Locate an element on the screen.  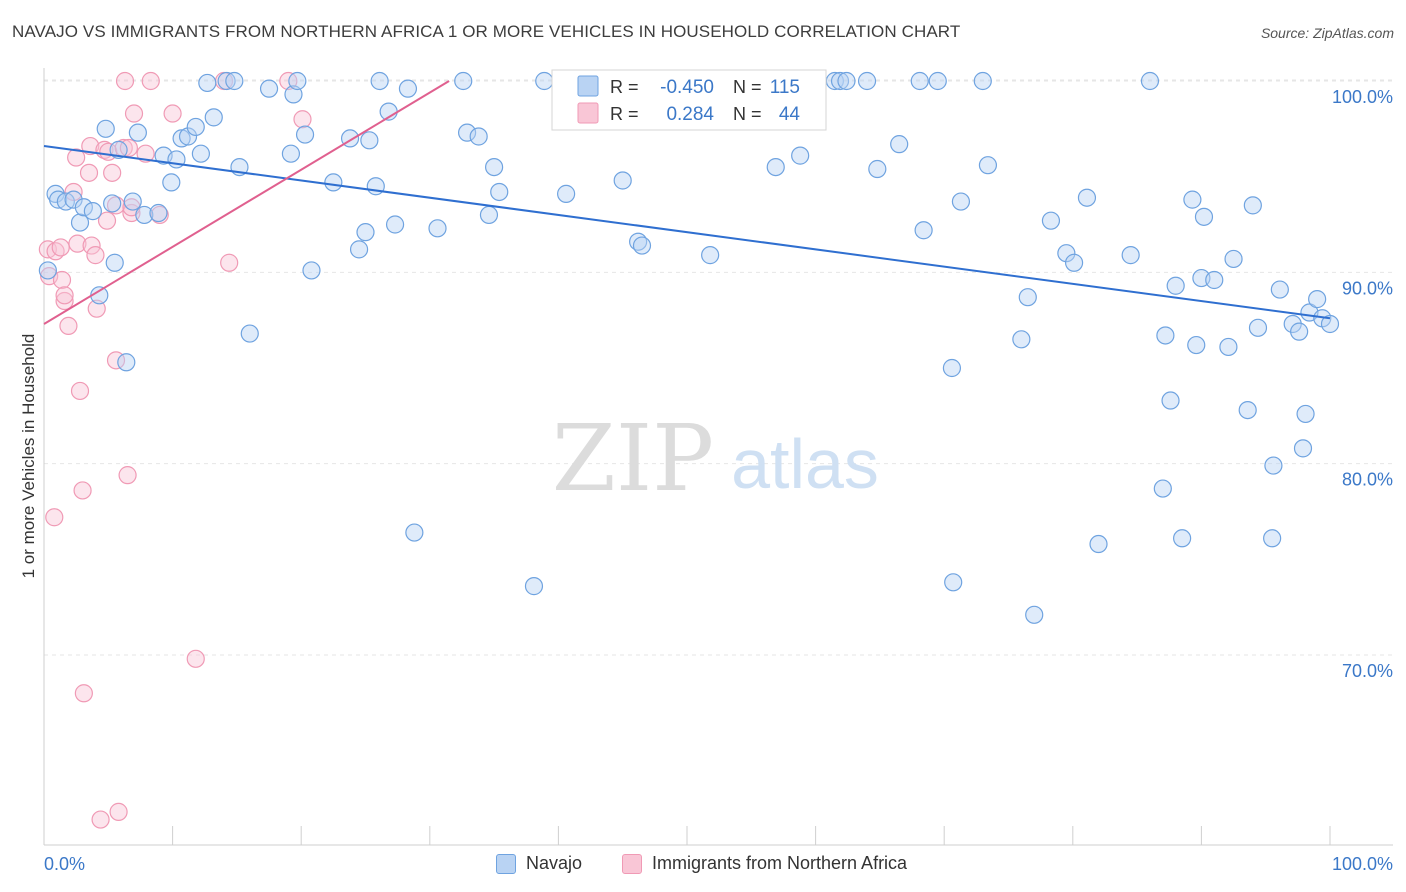
legend-label-navajo: Navajo is located at coordinates (554, 863).